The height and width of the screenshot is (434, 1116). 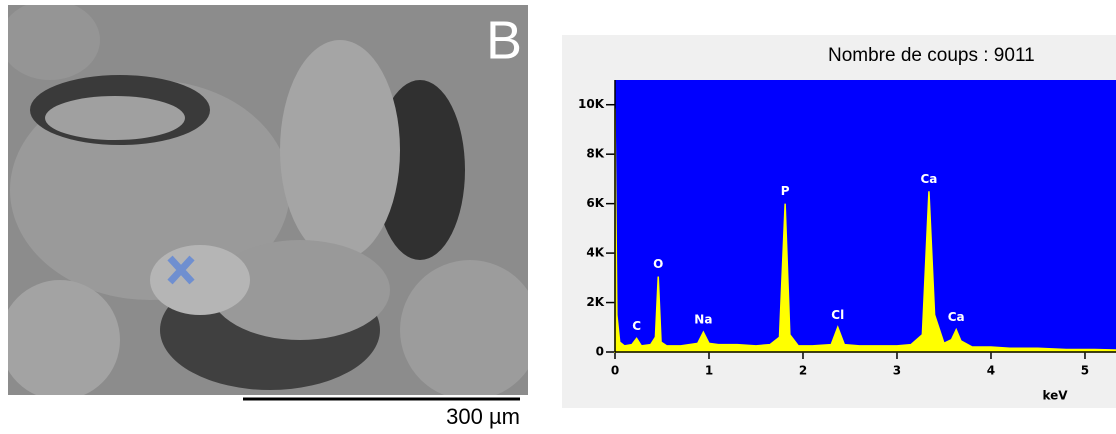 I want to click on x-tick-label: 4, so click(x=991, y=371).